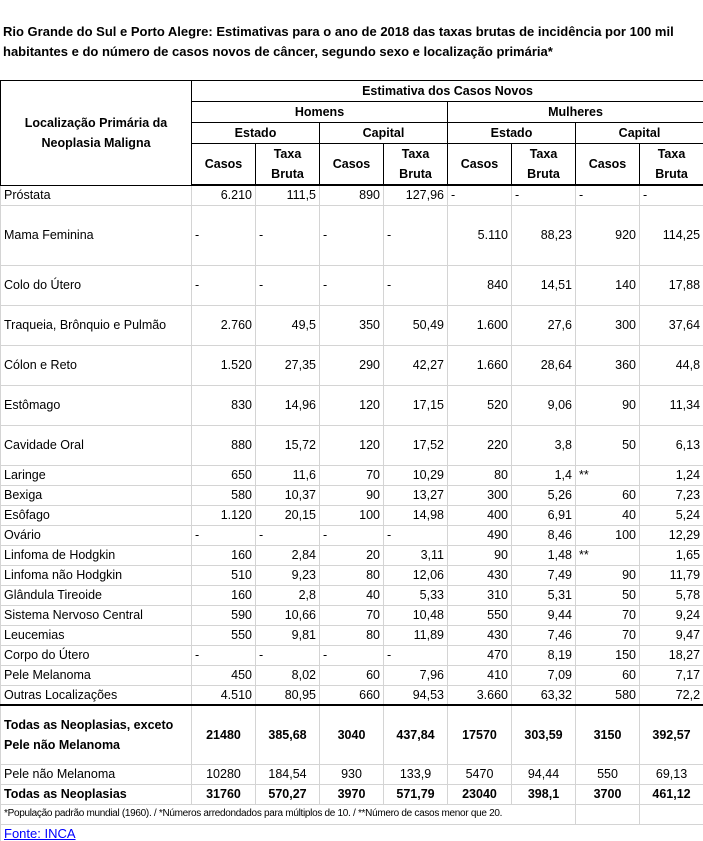  I want to click on row-label: Pele não Melanoma, so click(96, 774).